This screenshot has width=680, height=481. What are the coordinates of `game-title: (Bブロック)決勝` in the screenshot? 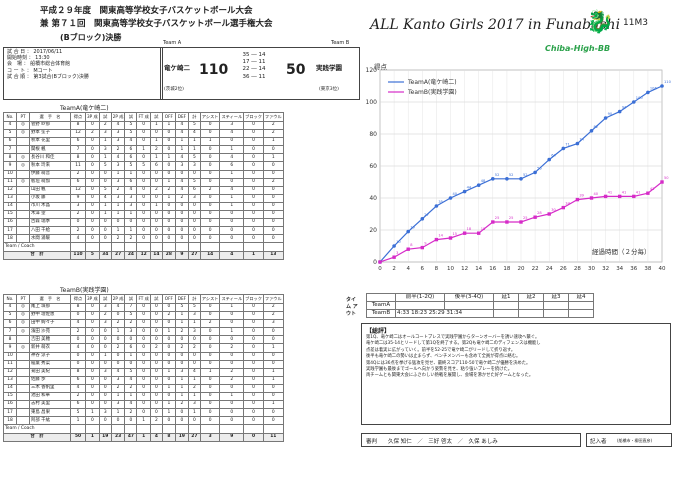 It's located at (91, 37).